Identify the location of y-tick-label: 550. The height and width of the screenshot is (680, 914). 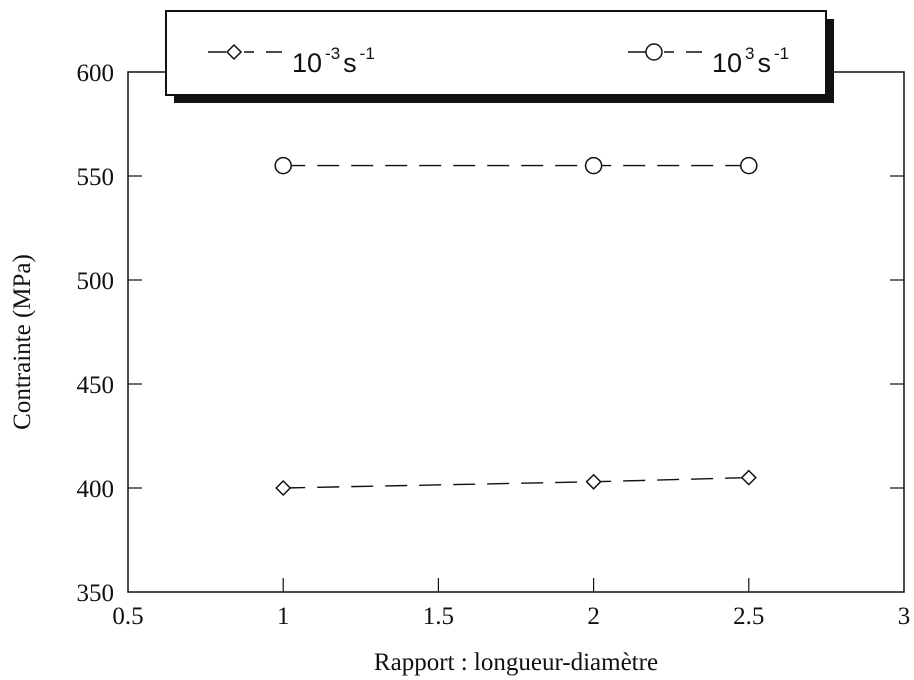
(96, 177).